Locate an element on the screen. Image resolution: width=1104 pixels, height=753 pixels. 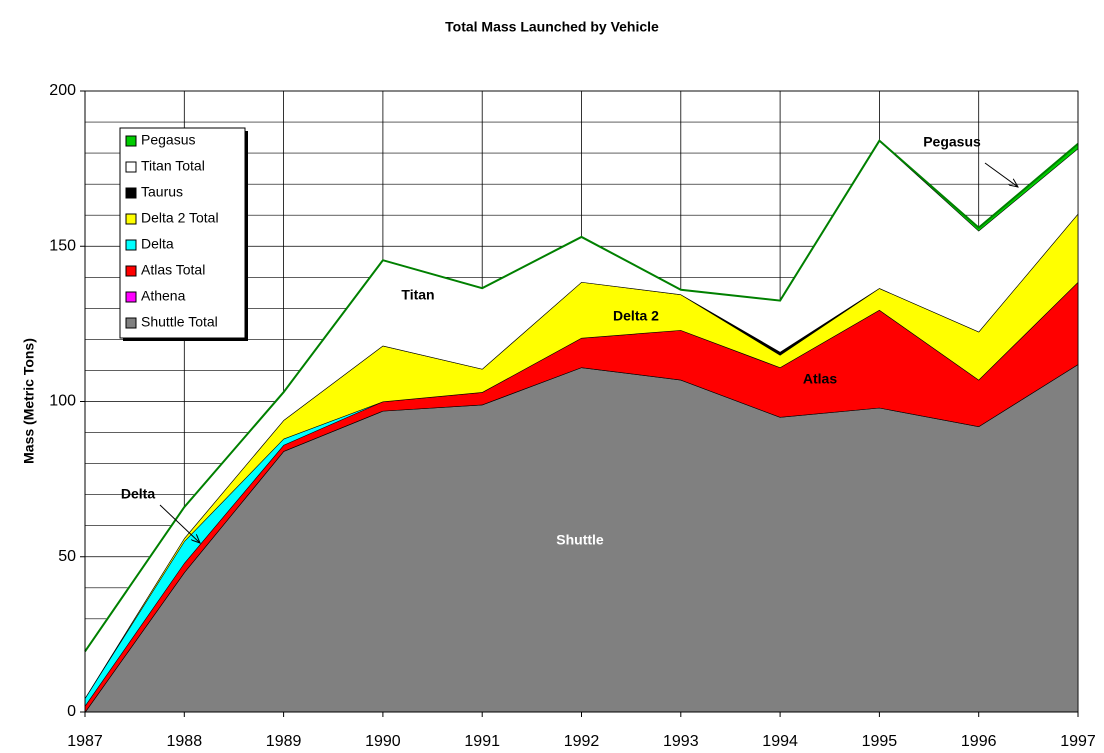
x-tick-label: 1997 is located at coordinates (1078, 741).